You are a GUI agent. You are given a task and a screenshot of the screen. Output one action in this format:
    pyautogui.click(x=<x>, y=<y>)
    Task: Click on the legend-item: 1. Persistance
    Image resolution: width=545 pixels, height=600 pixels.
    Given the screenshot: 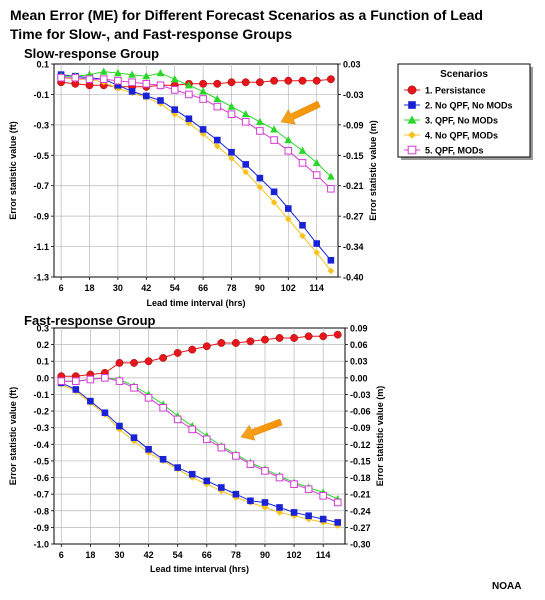 What is the action you would take?
    pyautogui.click(x=445, y=91)
    